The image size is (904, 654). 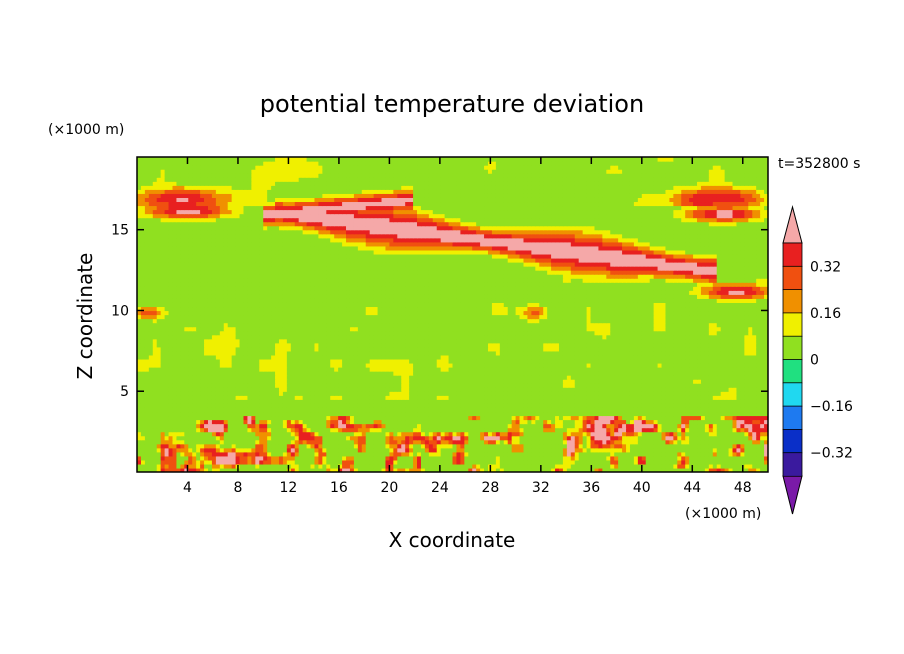 What do you see at coordinates (692, 488) in the screenshot?
I see `x-tick-label: 44` at bounding box center [692, 488].